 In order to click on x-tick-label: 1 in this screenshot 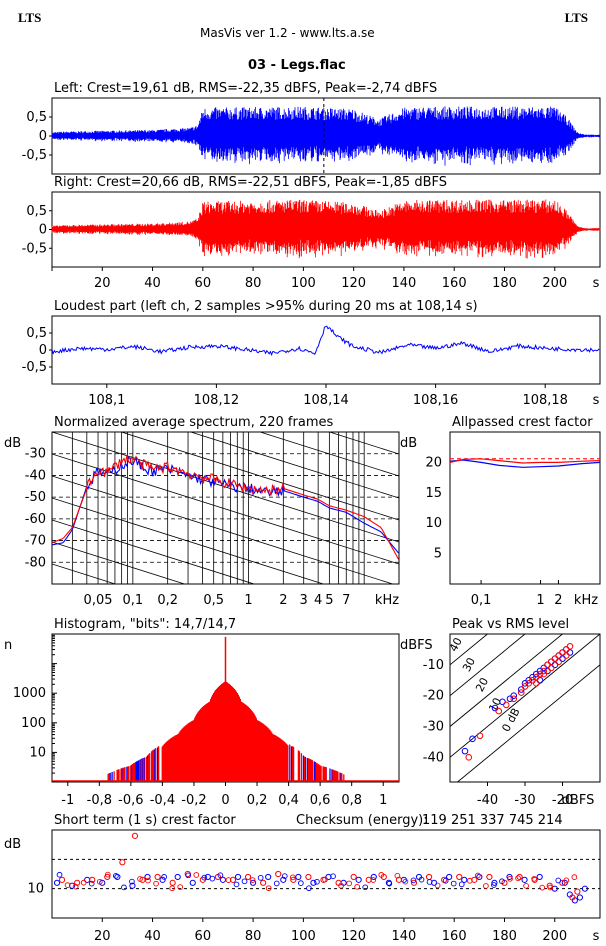, I will do `click(383, 800)`.